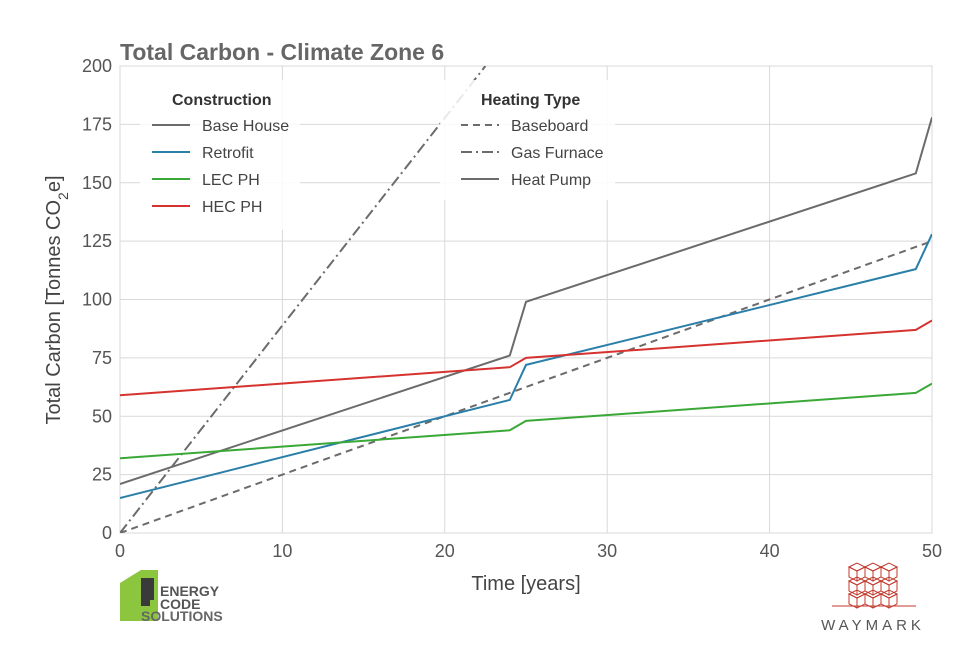 Image resolution: width=960 pixels, height=661 pixels. I want to click on legend-label: Retrofit, so click(228, 153).